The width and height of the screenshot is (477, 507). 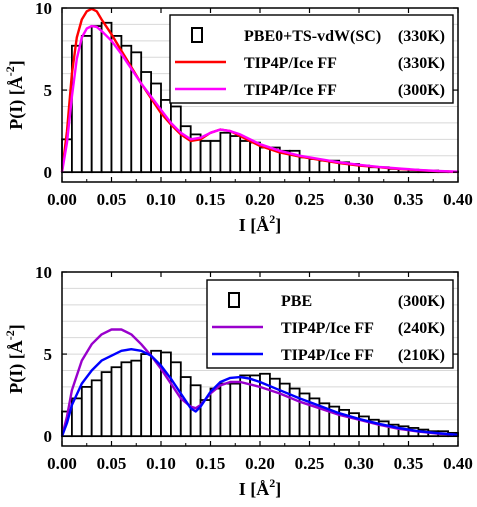 What do you see at coordinates (421, 355) in the screenshot?
I see `legend-temp: (210K)` at bounding box center [421, 355].